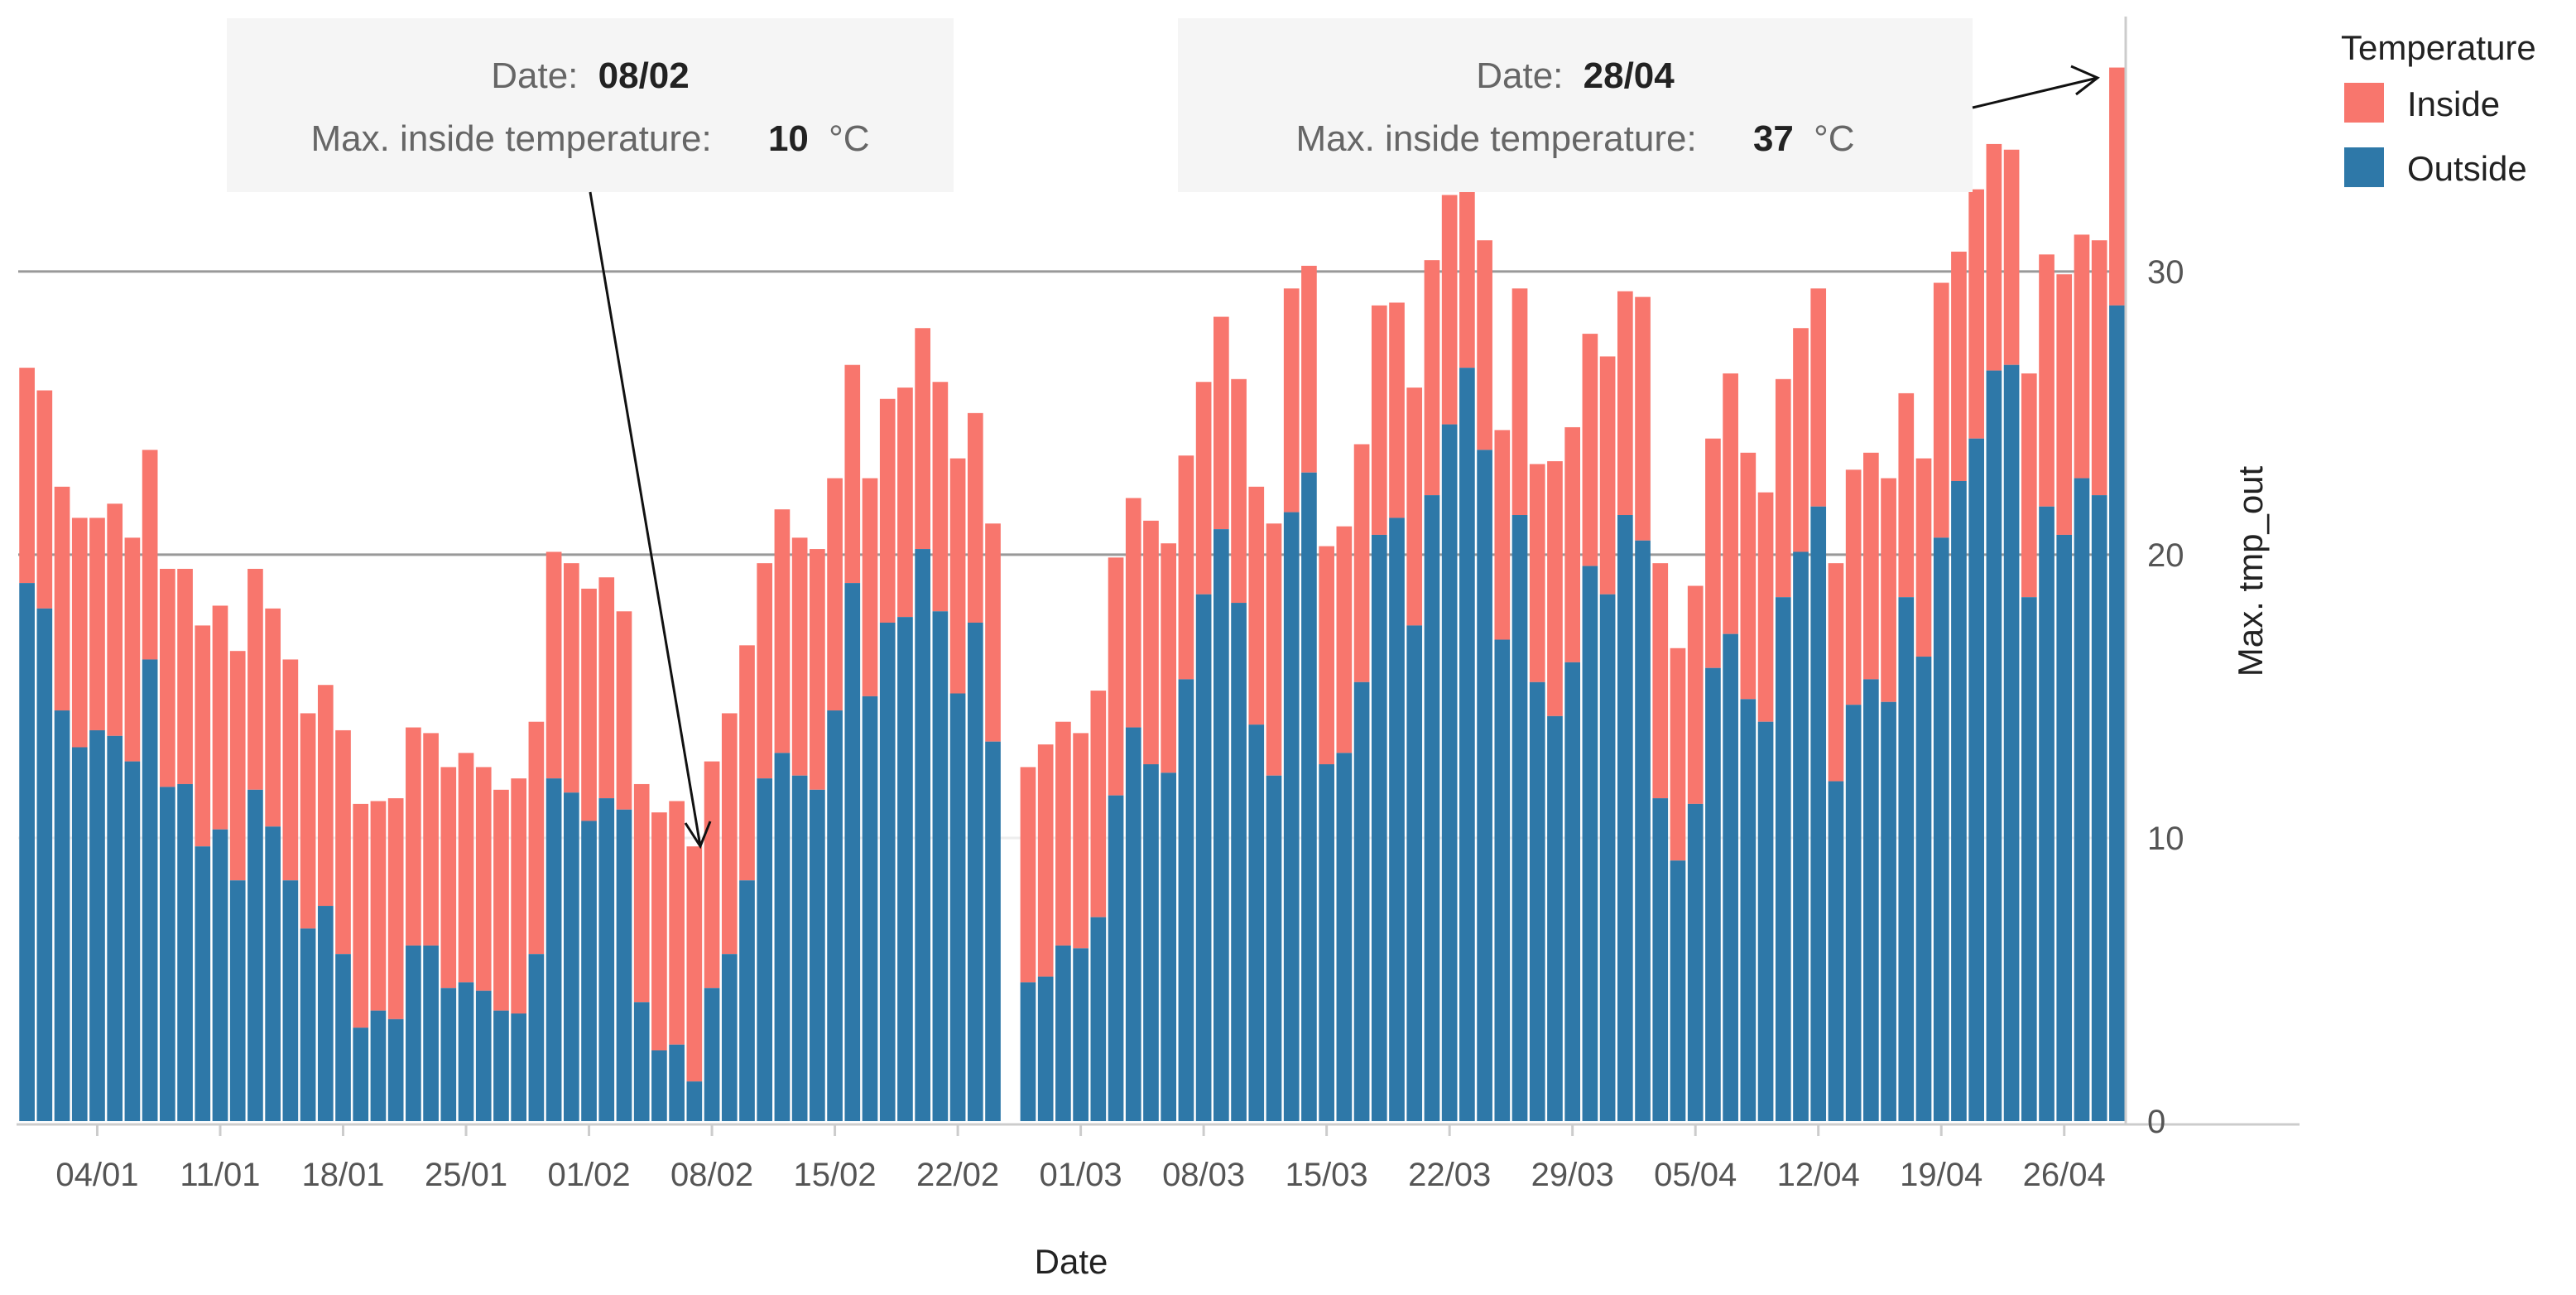 The width and height of the screenshot is (2576, 1295). What do you see at coordinates (1327, 1175) in the screenshot?
I see `x-tick-label-10: 15/03` at bounding box center [1327, 1175].